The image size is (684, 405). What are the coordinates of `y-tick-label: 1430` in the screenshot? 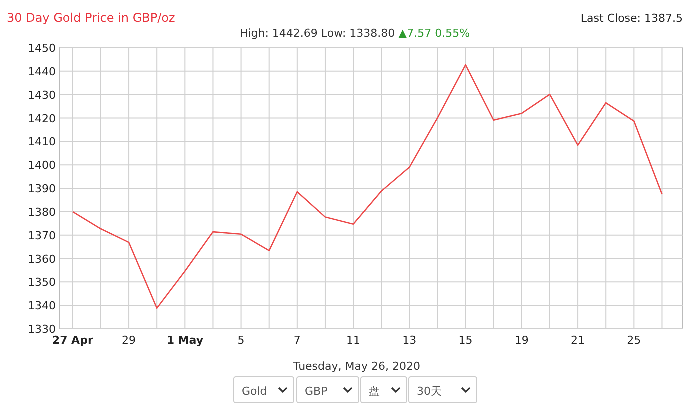 It's located at (42, 95).